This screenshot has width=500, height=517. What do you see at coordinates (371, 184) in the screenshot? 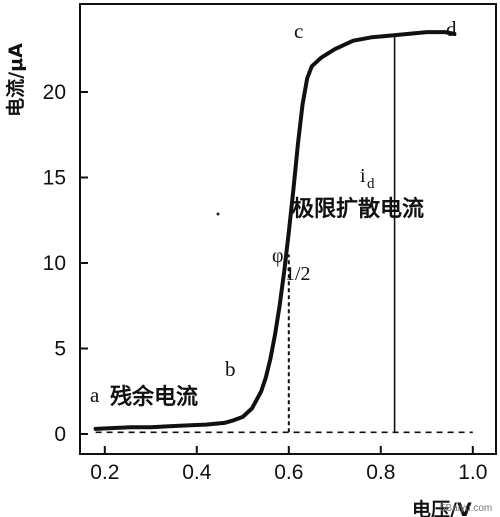
I see `id-subscript: d` at bounding box center [371, 184].